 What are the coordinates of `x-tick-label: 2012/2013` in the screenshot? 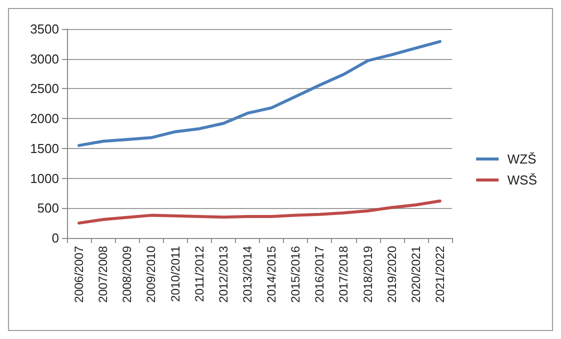 It's located at (223, 274).